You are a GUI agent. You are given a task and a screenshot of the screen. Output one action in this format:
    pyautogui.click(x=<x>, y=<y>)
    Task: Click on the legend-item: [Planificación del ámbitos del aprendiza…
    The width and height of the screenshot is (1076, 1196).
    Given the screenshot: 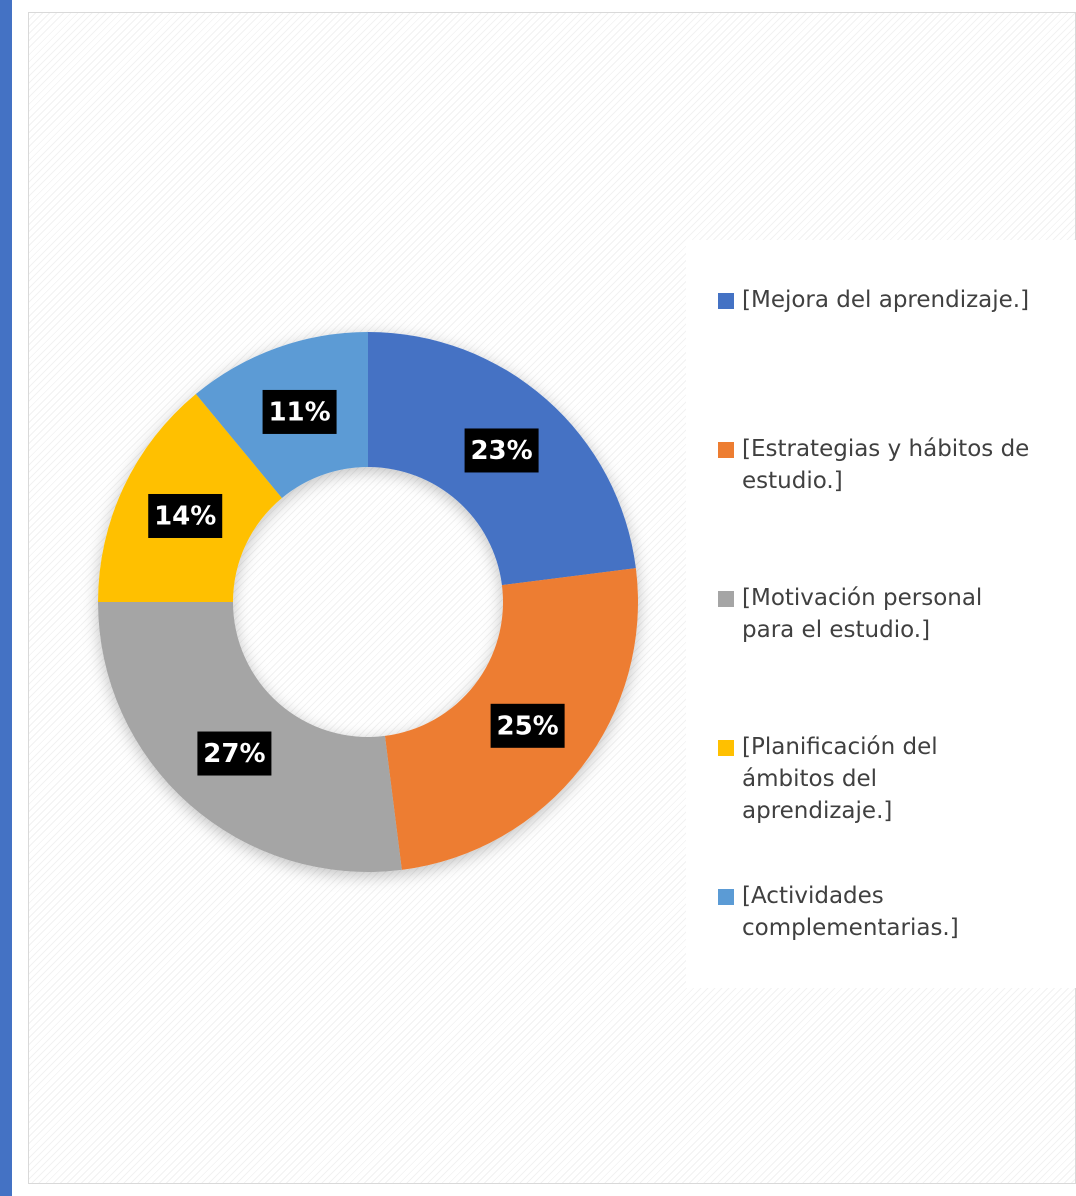 What is the action you would take?
    pyautogui.click(x=888, y=779)
    